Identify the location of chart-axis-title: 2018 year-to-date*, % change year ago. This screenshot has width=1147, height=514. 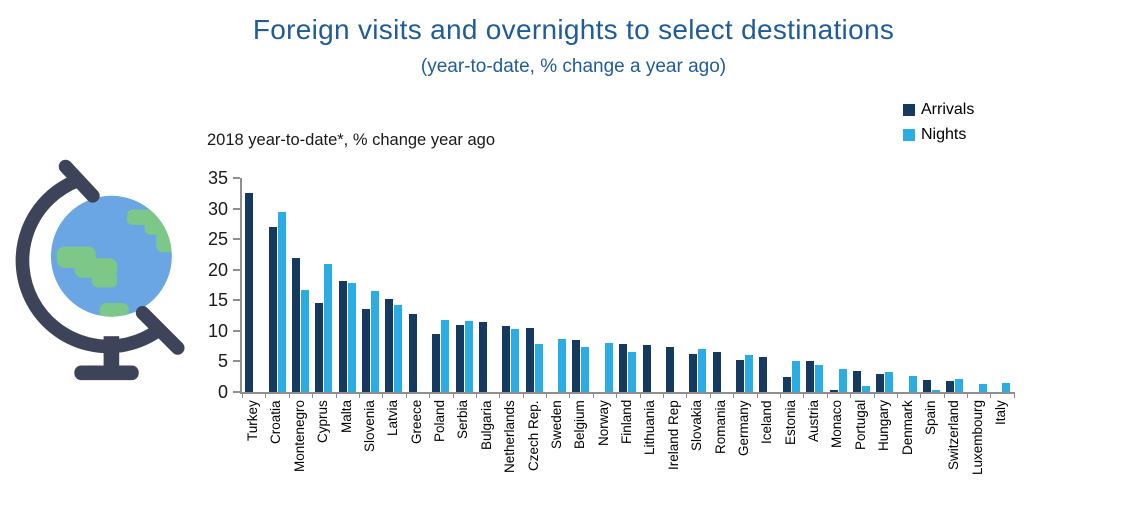
(351, 140).